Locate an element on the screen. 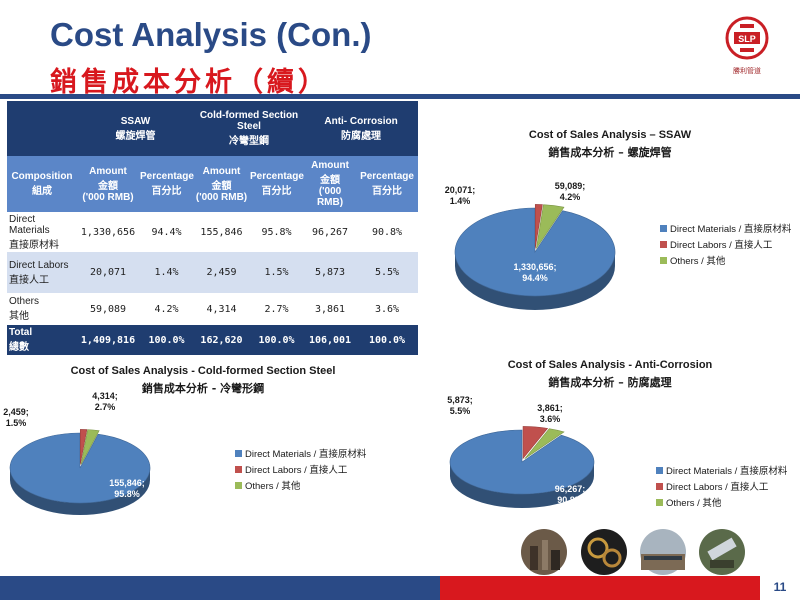 Image resolution: width=800 pixels, height=600 pixels. header-percentage: Percentage 百分比 is located at coordinates (166, 184).